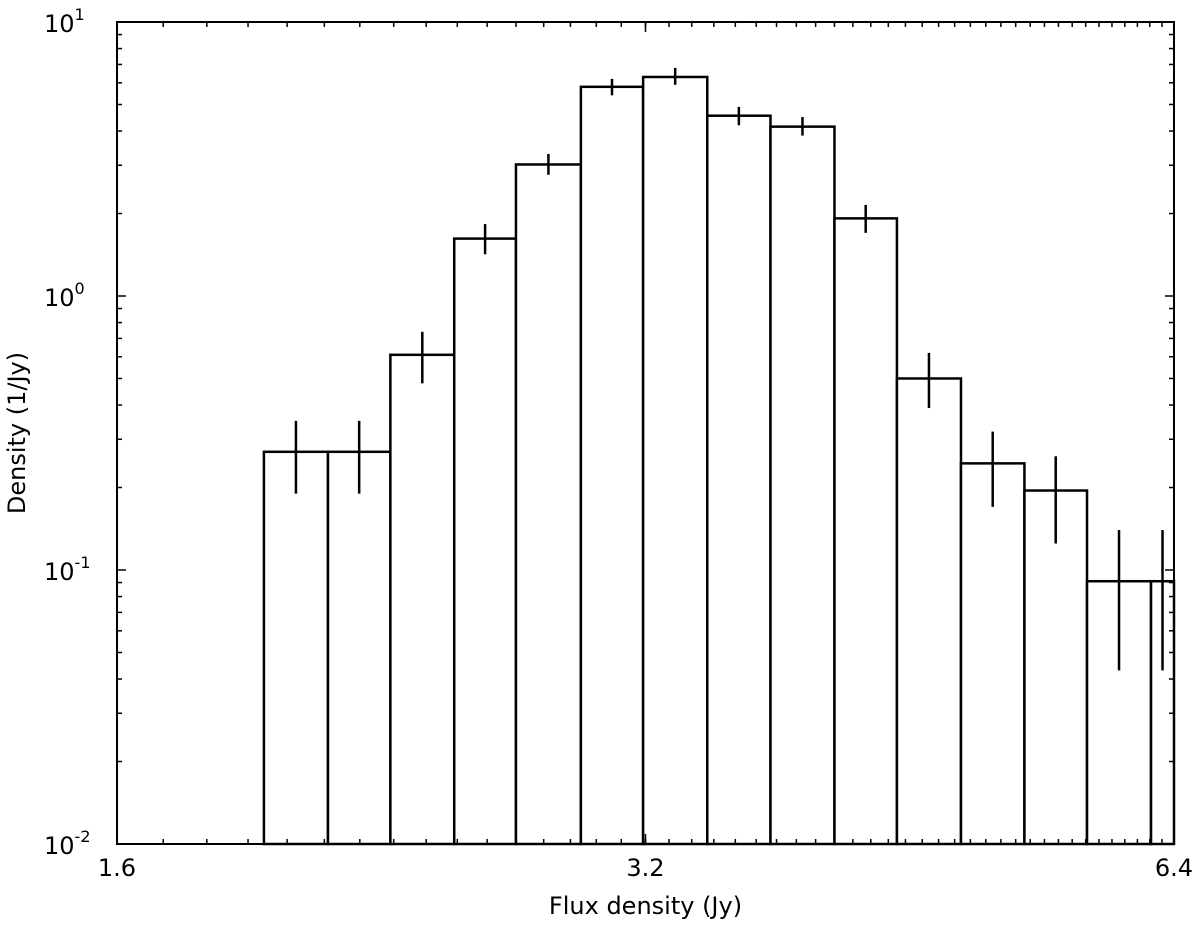 This screenshot has width=1200, height=926. I want to click on x-tick-label: 1.6, so click(117, 868).